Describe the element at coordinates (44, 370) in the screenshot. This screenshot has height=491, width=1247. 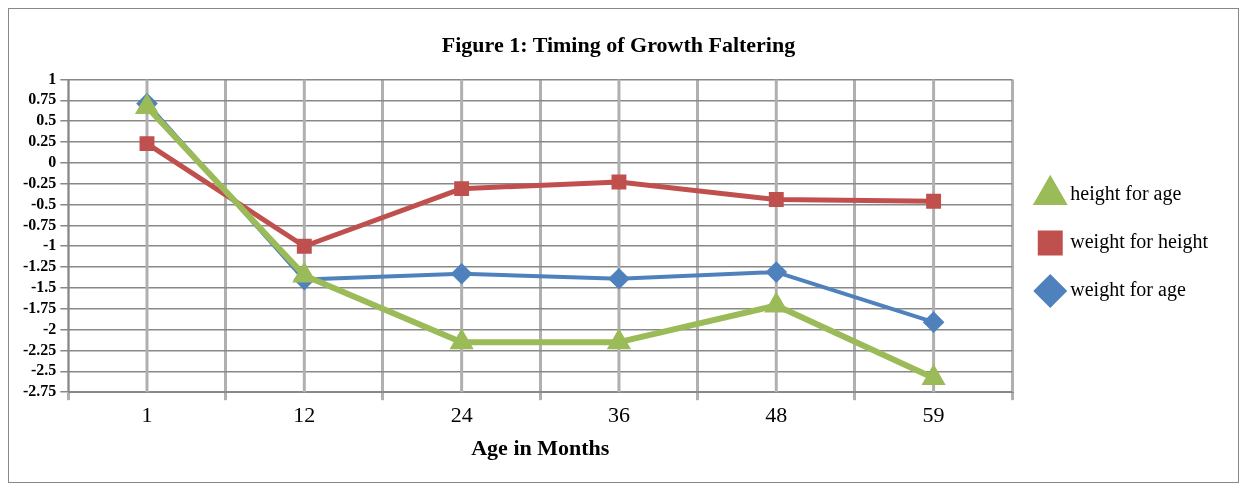
I see `y-tick-label: -2.5` at that location.